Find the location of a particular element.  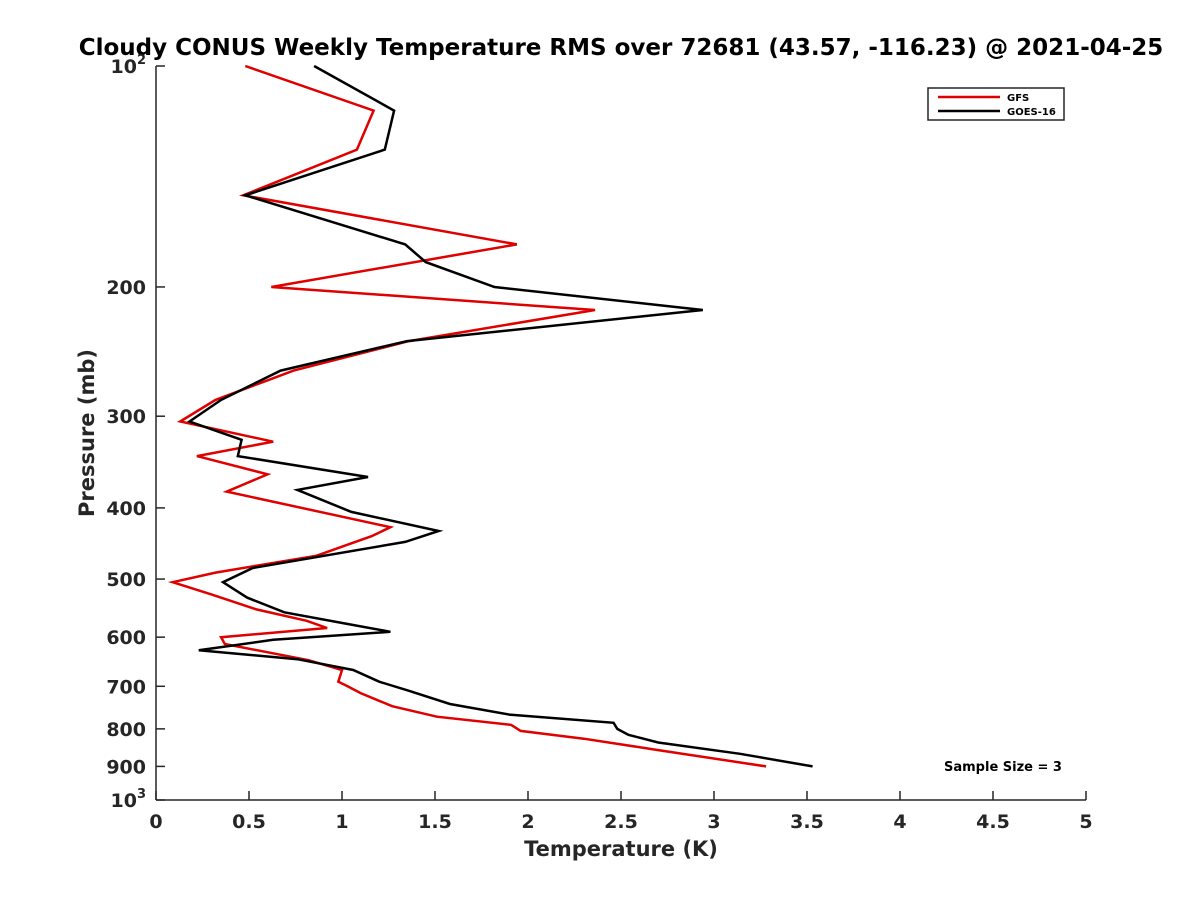

y-tick-label: 600 is located at coordinates (126, 638).